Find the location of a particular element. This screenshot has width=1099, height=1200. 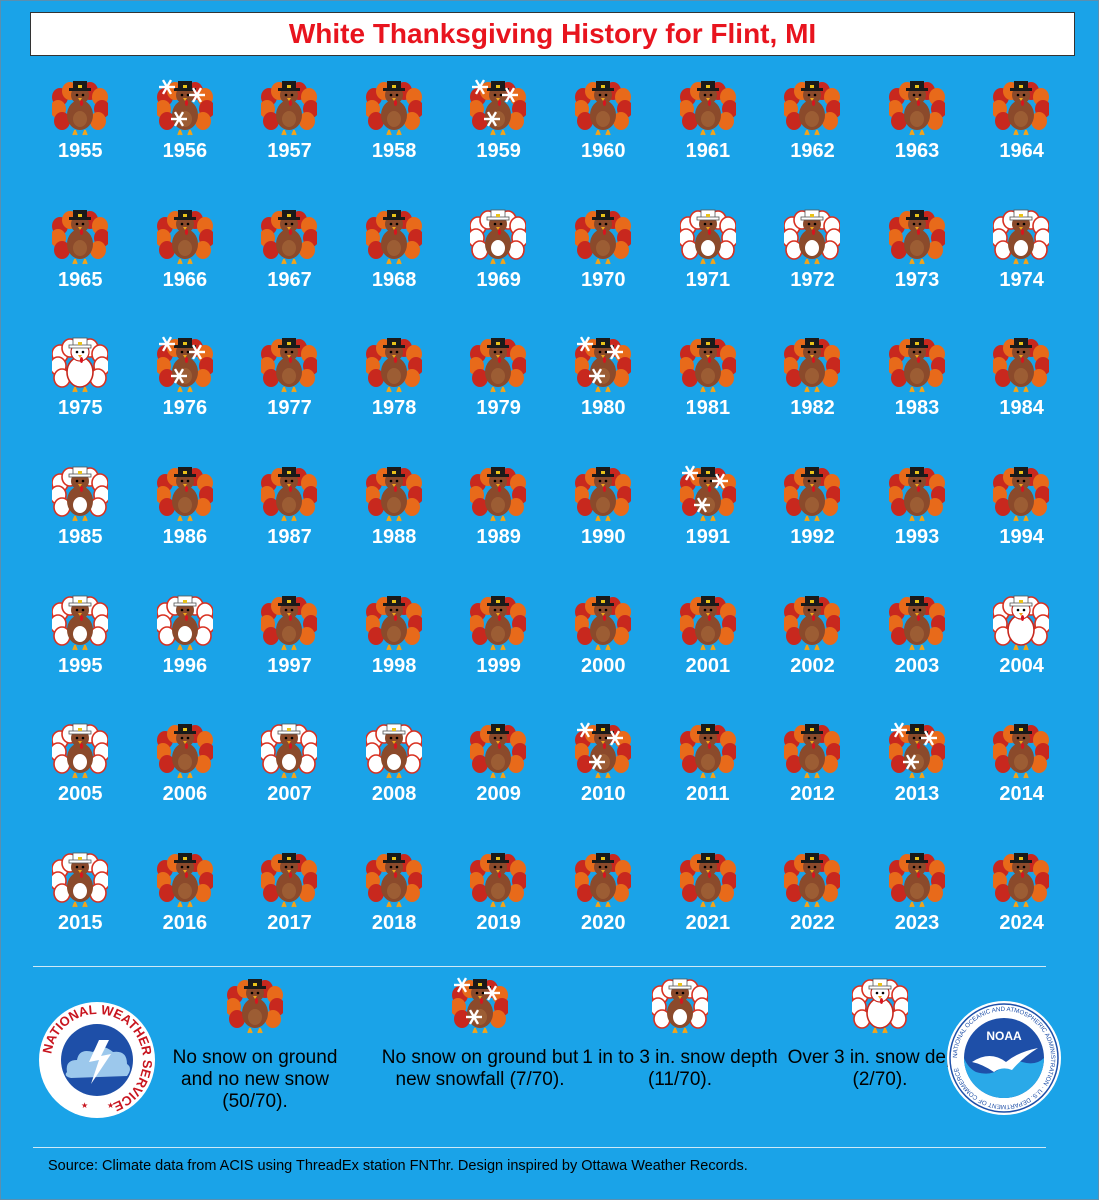

year-cell: 1997 is located at coordinates (289, 651).